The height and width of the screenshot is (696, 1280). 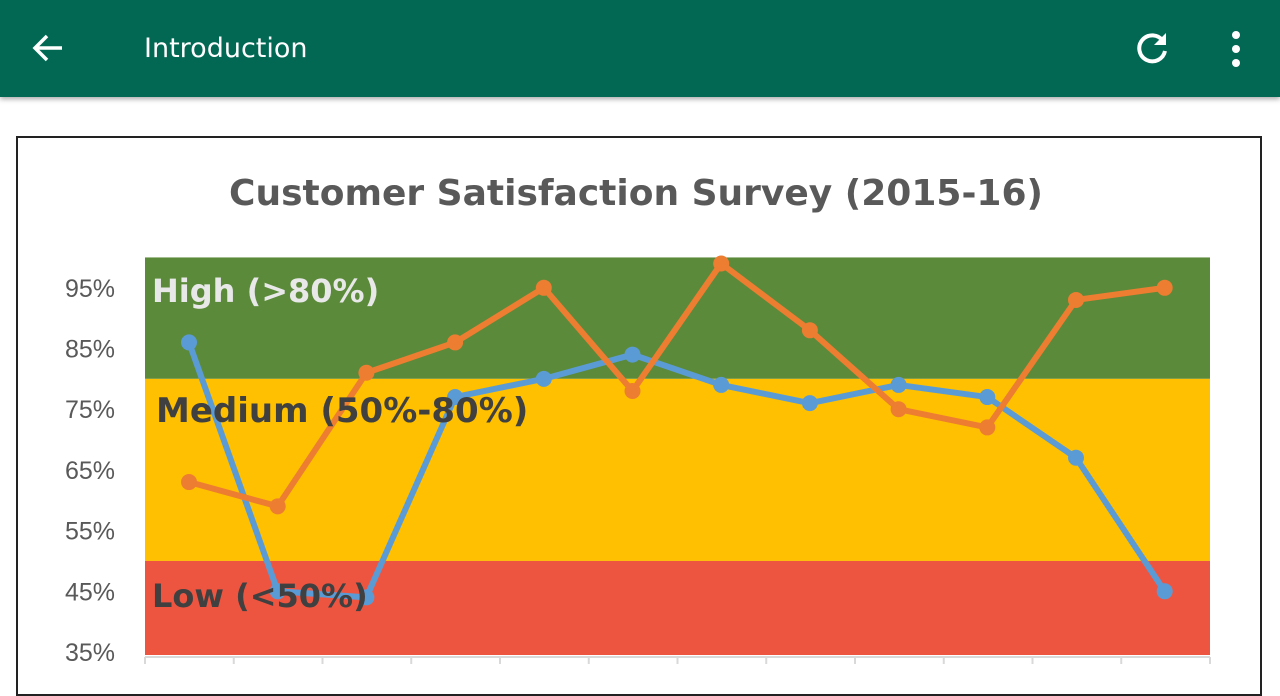 I want to click on arrow-left-icon, so click(x=48, y=48).